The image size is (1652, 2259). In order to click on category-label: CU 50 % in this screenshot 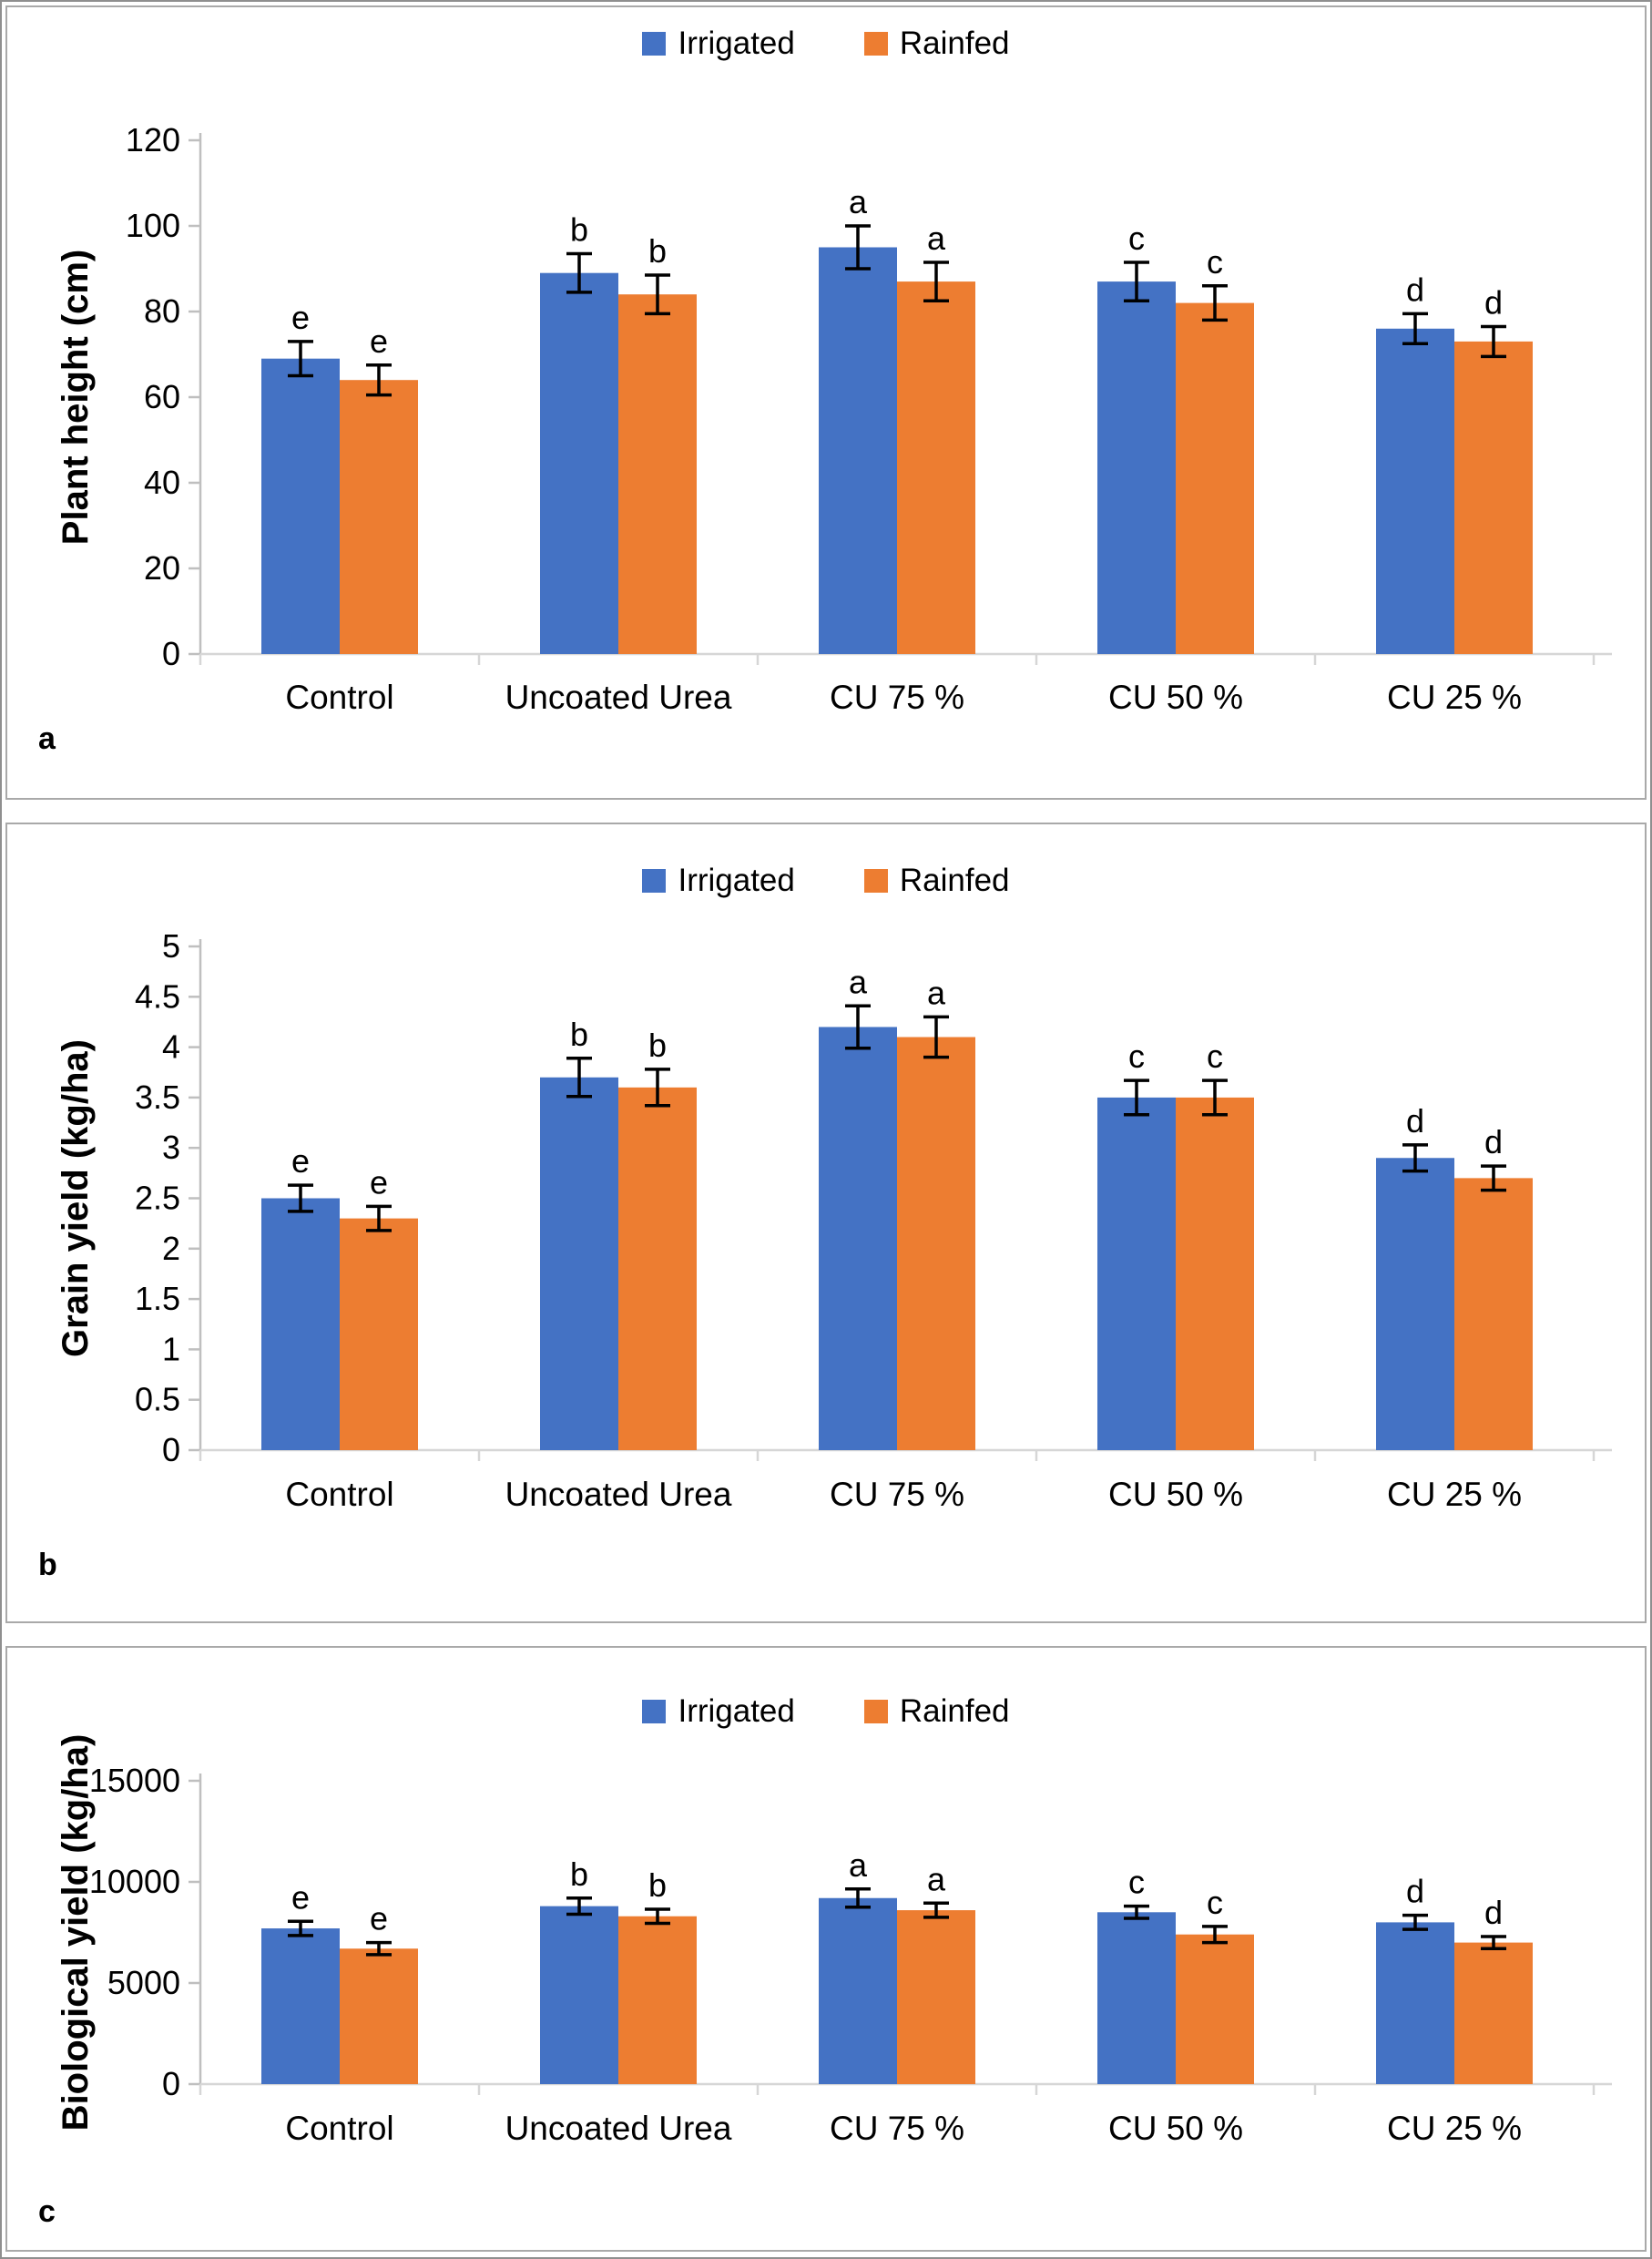, I will do `click(1176, 1494)`.